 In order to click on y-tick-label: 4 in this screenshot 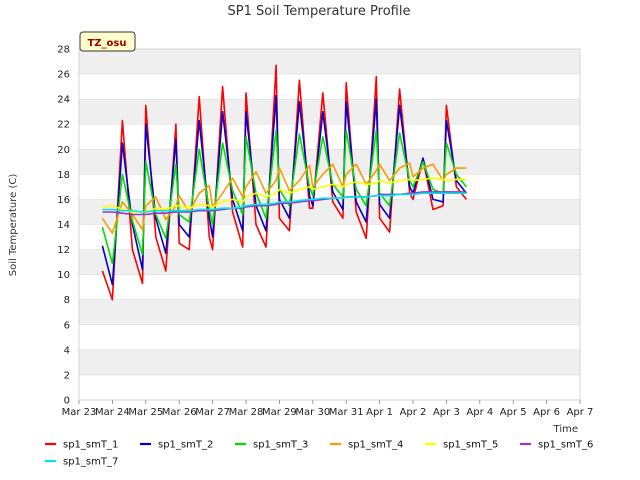, I will do `click(67, 350)`.